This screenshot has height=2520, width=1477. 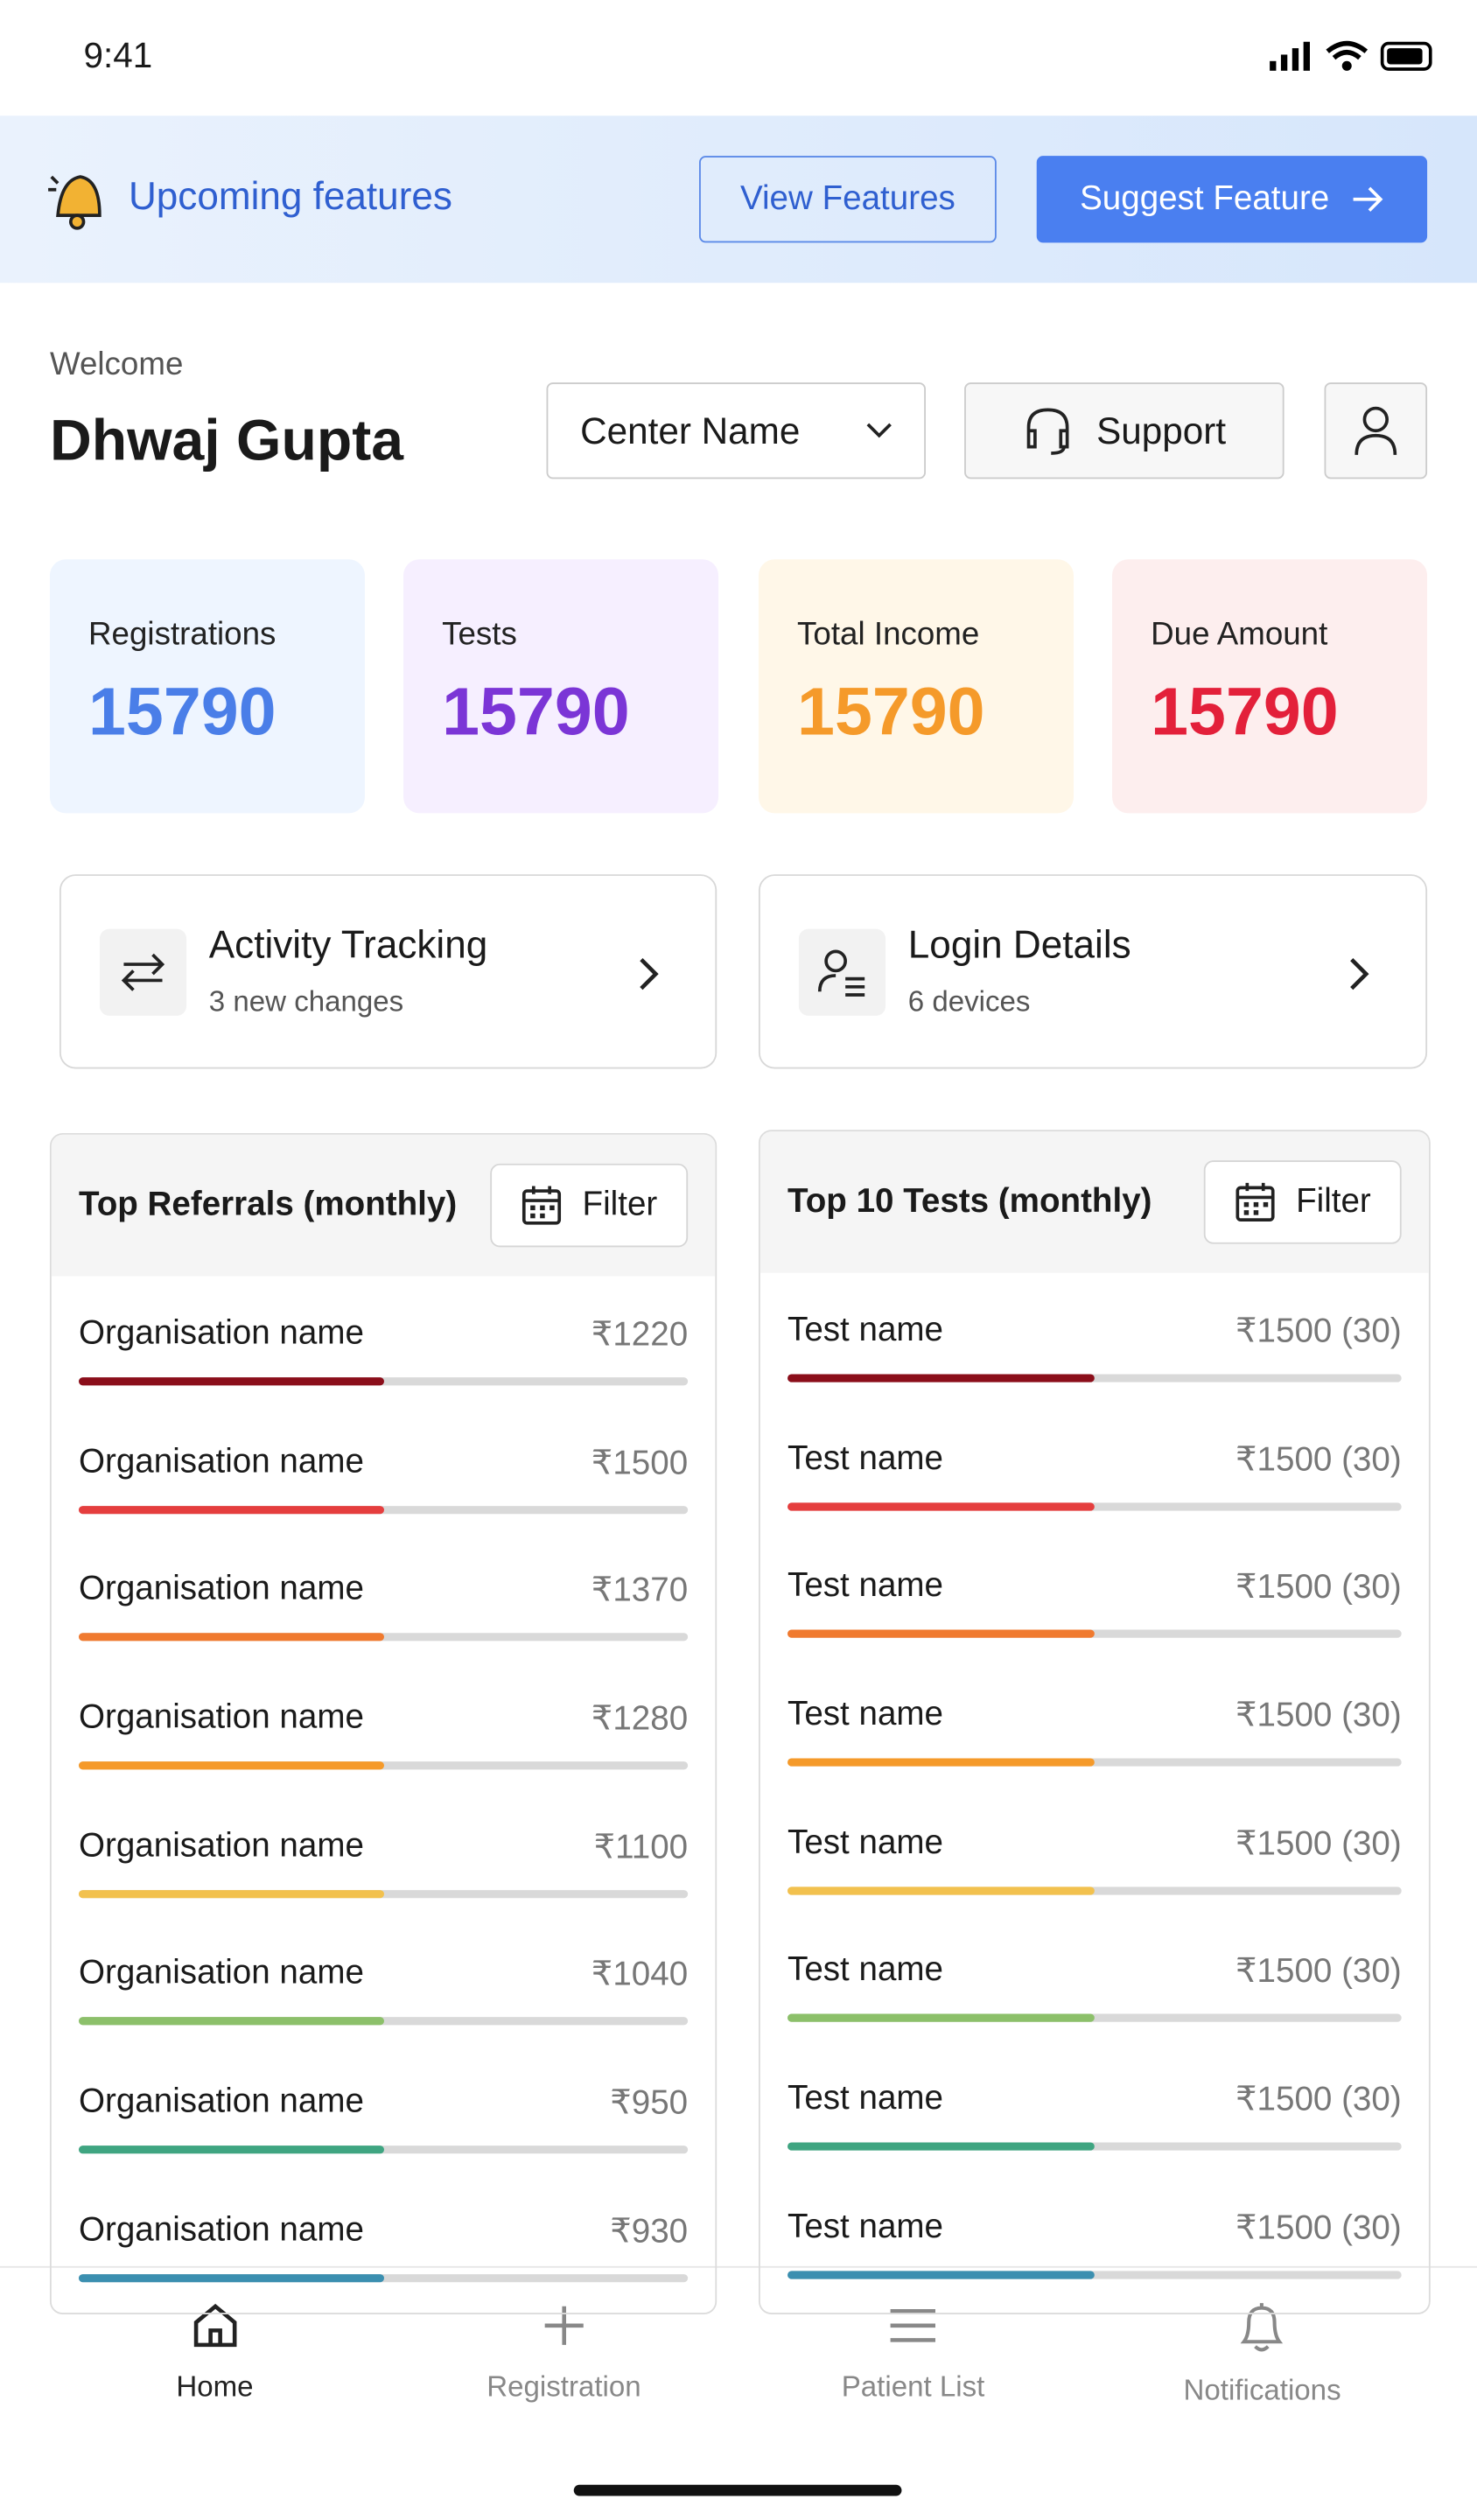 What do you see at coordinates (1205, 198) in the screenshot?
I see `button-label: Suggest Feature` at bounding box center [1205, 198].